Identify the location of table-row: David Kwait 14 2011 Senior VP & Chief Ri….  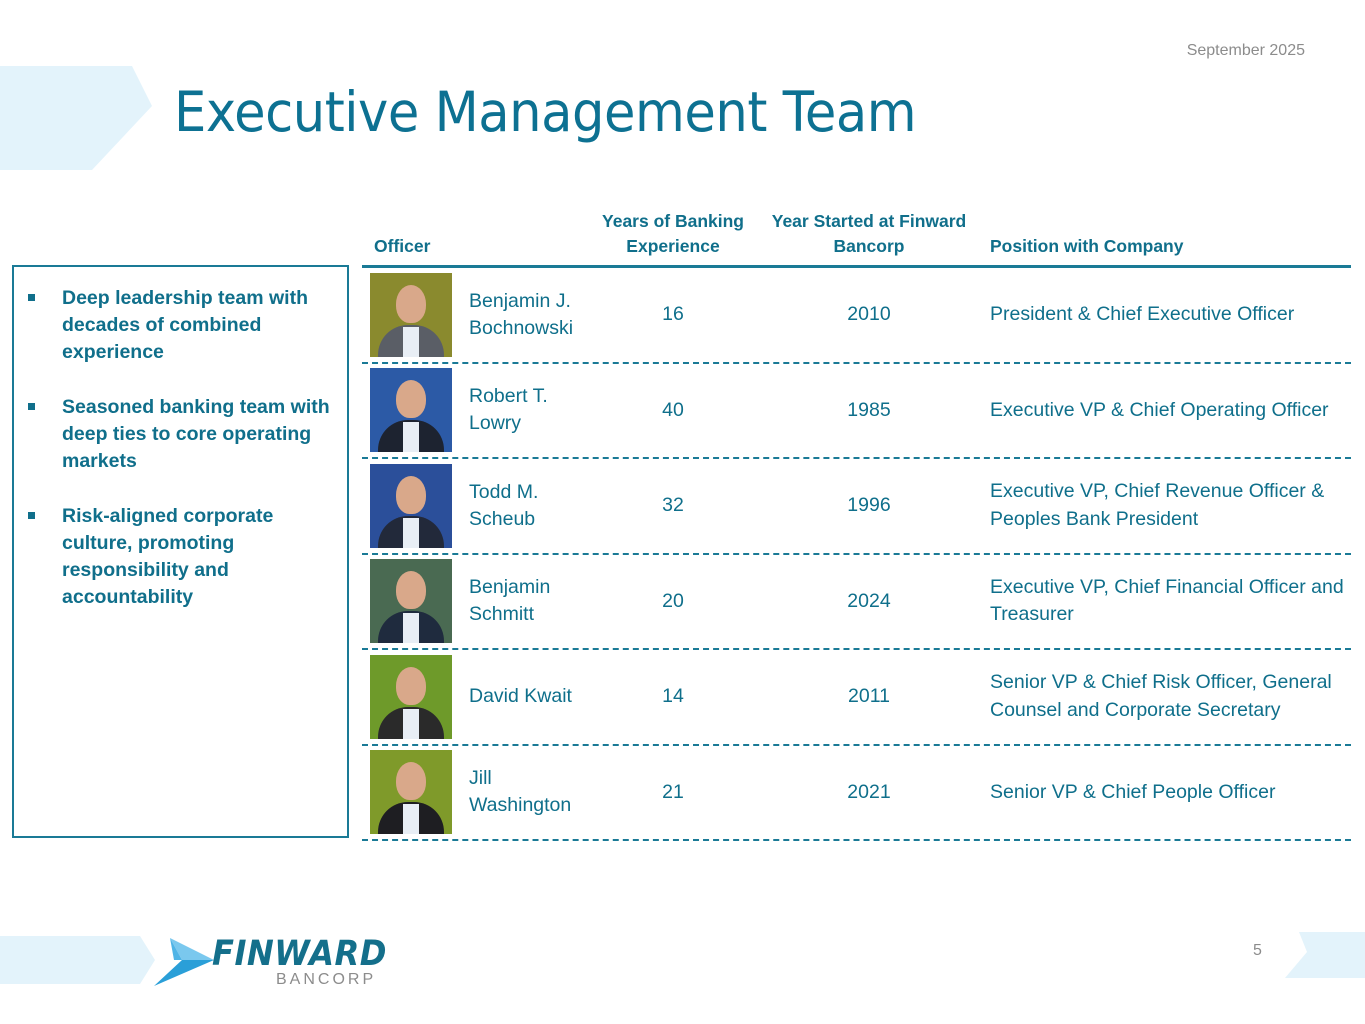
(856, 698).